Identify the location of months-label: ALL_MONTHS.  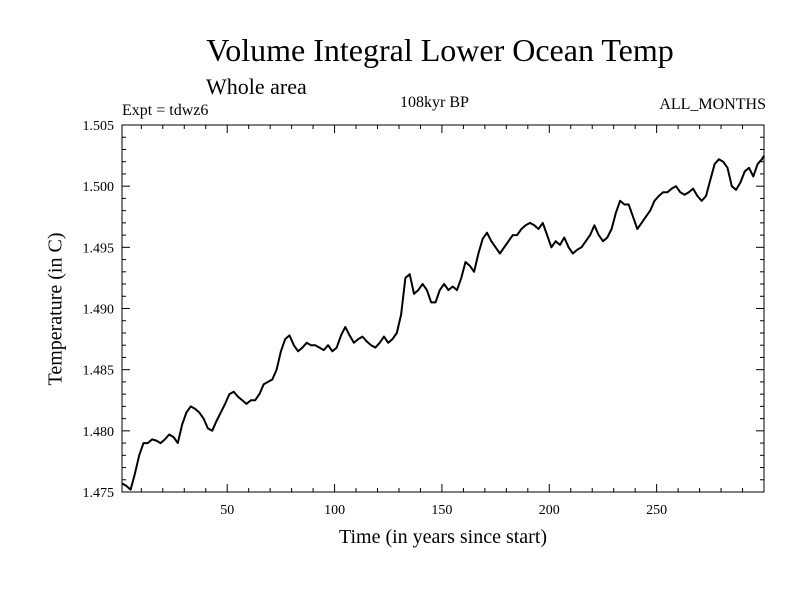
(712, 104).